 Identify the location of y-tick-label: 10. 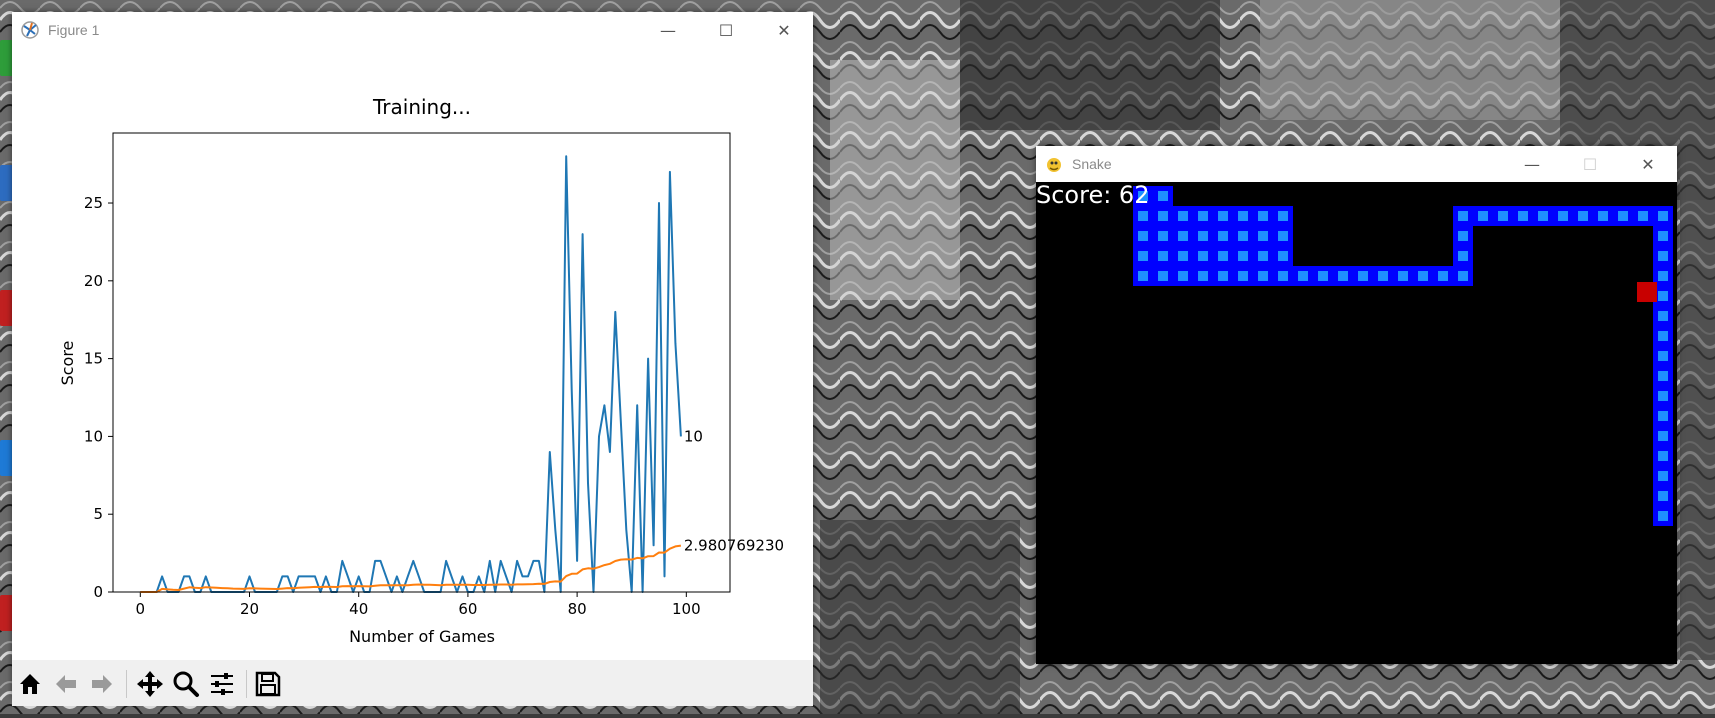
(93, 436).